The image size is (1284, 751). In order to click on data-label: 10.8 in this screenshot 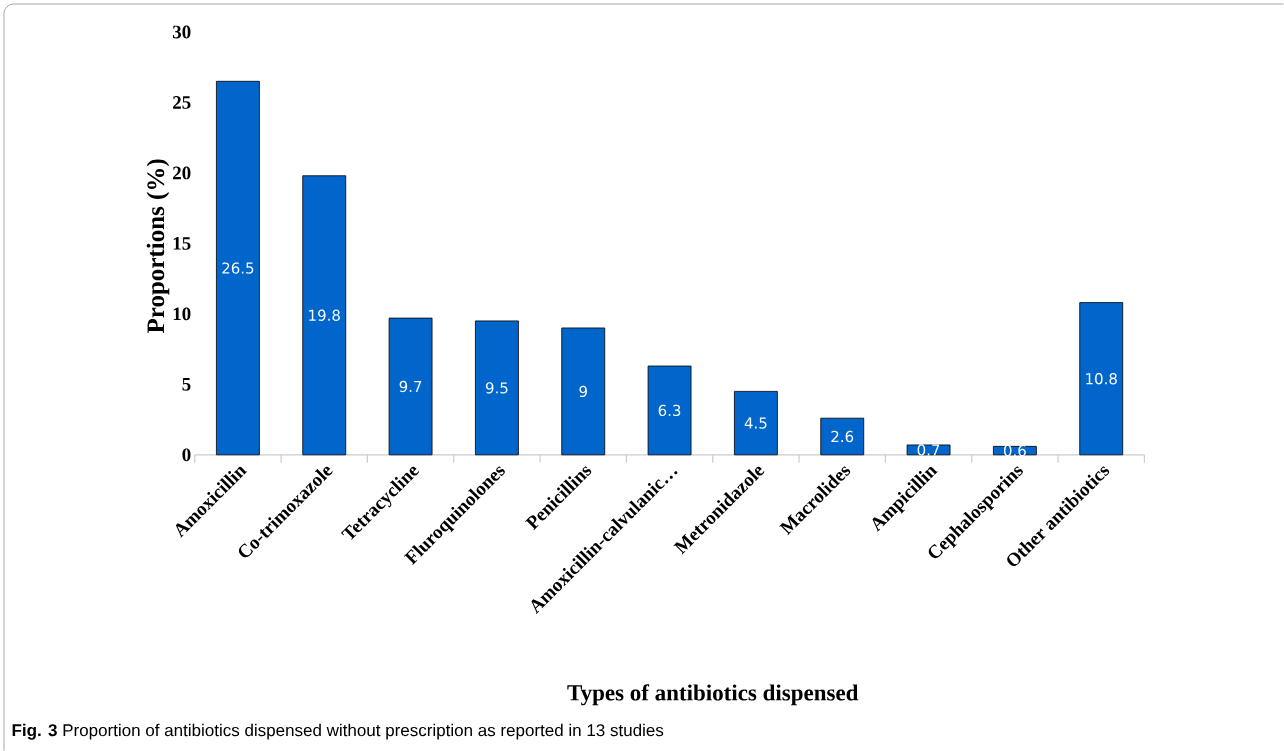, I will do `click(1101, 378)`.